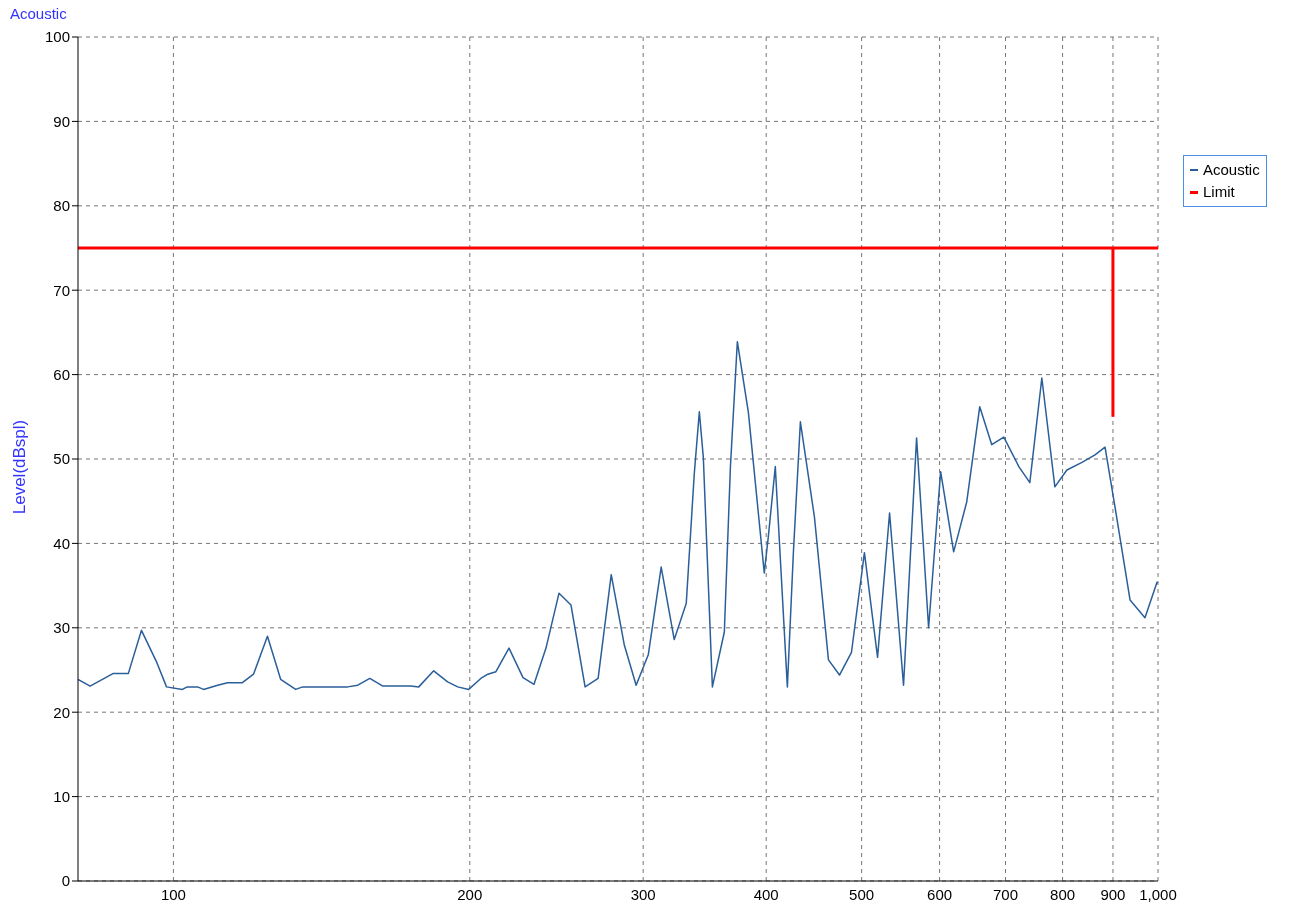 The width and height of the screenshot is (1298, 908). What do you see at coordinates (61, 543) in the screenshot?
I see `y-tick-label: 40` at bounding box center [61, 543].